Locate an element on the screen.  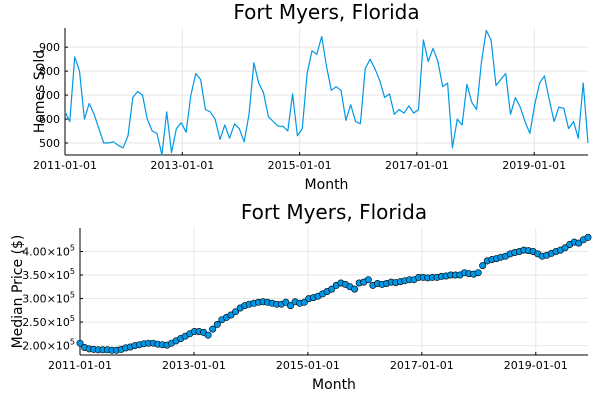
y-tick-mantissa: 2.00 is located at coordinates (34, 346).